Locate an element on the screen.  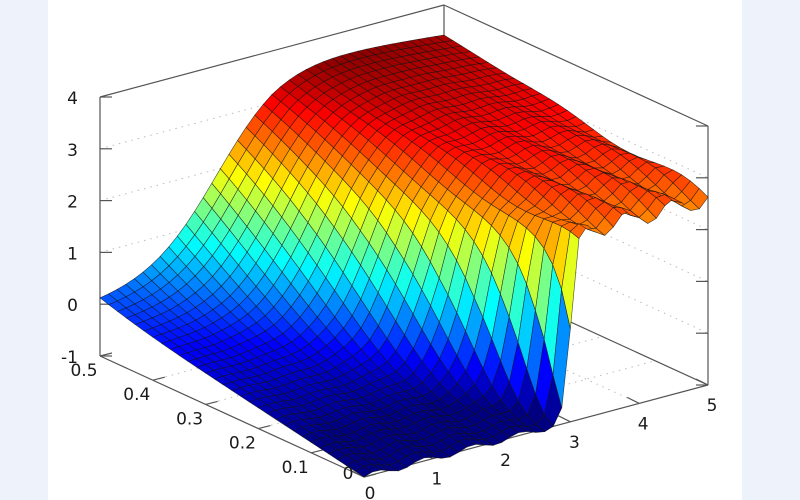
y-tick-label: 0.1 is located at coordinates (295, 468).